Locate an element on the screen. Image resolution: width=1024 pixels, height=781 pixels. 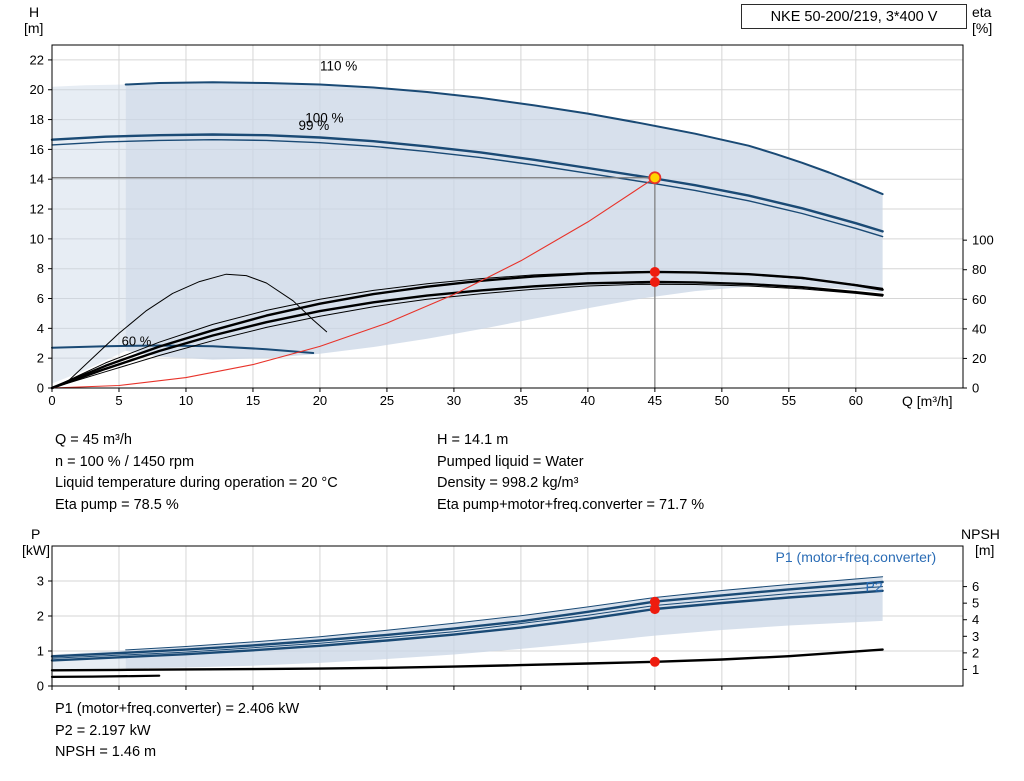
right-tick-label: 0 is located at coordinates (975, 388).